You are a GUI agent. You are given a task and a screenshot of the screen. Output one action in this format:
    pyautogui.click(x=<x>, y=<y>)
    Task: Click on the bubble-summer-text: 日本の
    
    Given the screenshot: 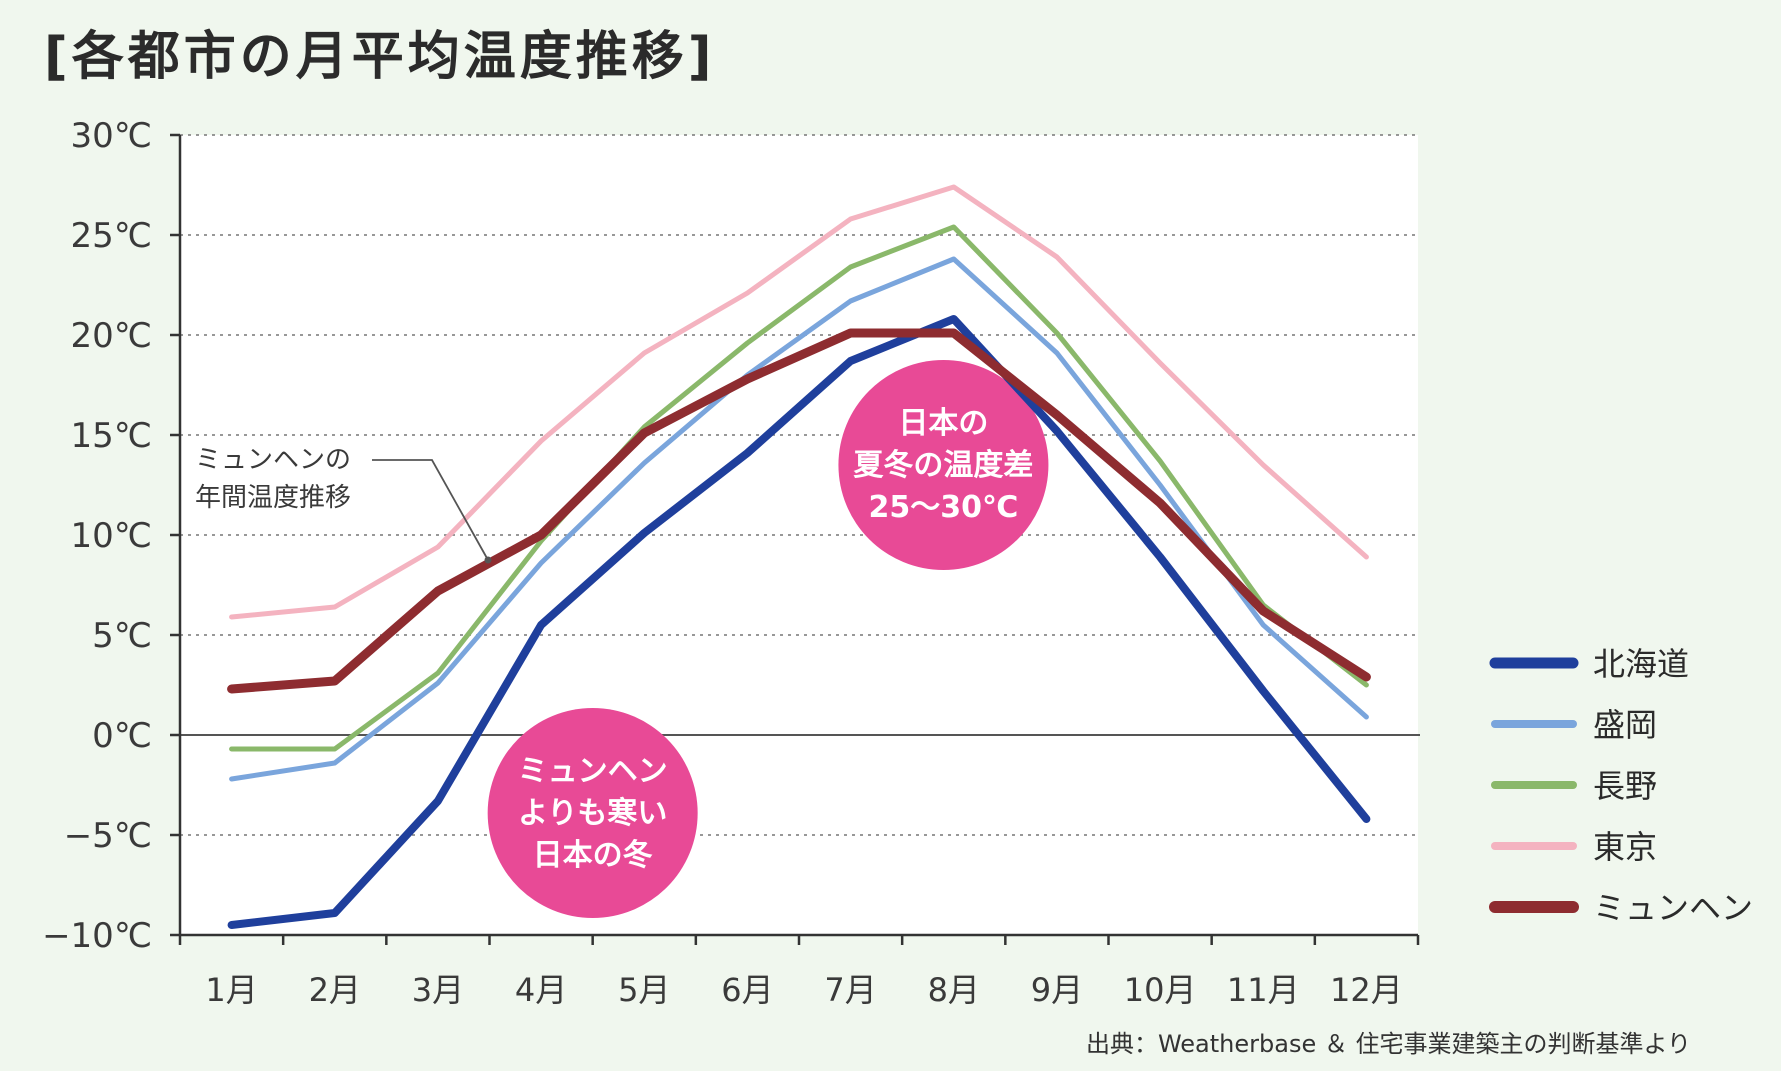 What is the action you would take?
    pyautogui.click(x=943, y=423)
    